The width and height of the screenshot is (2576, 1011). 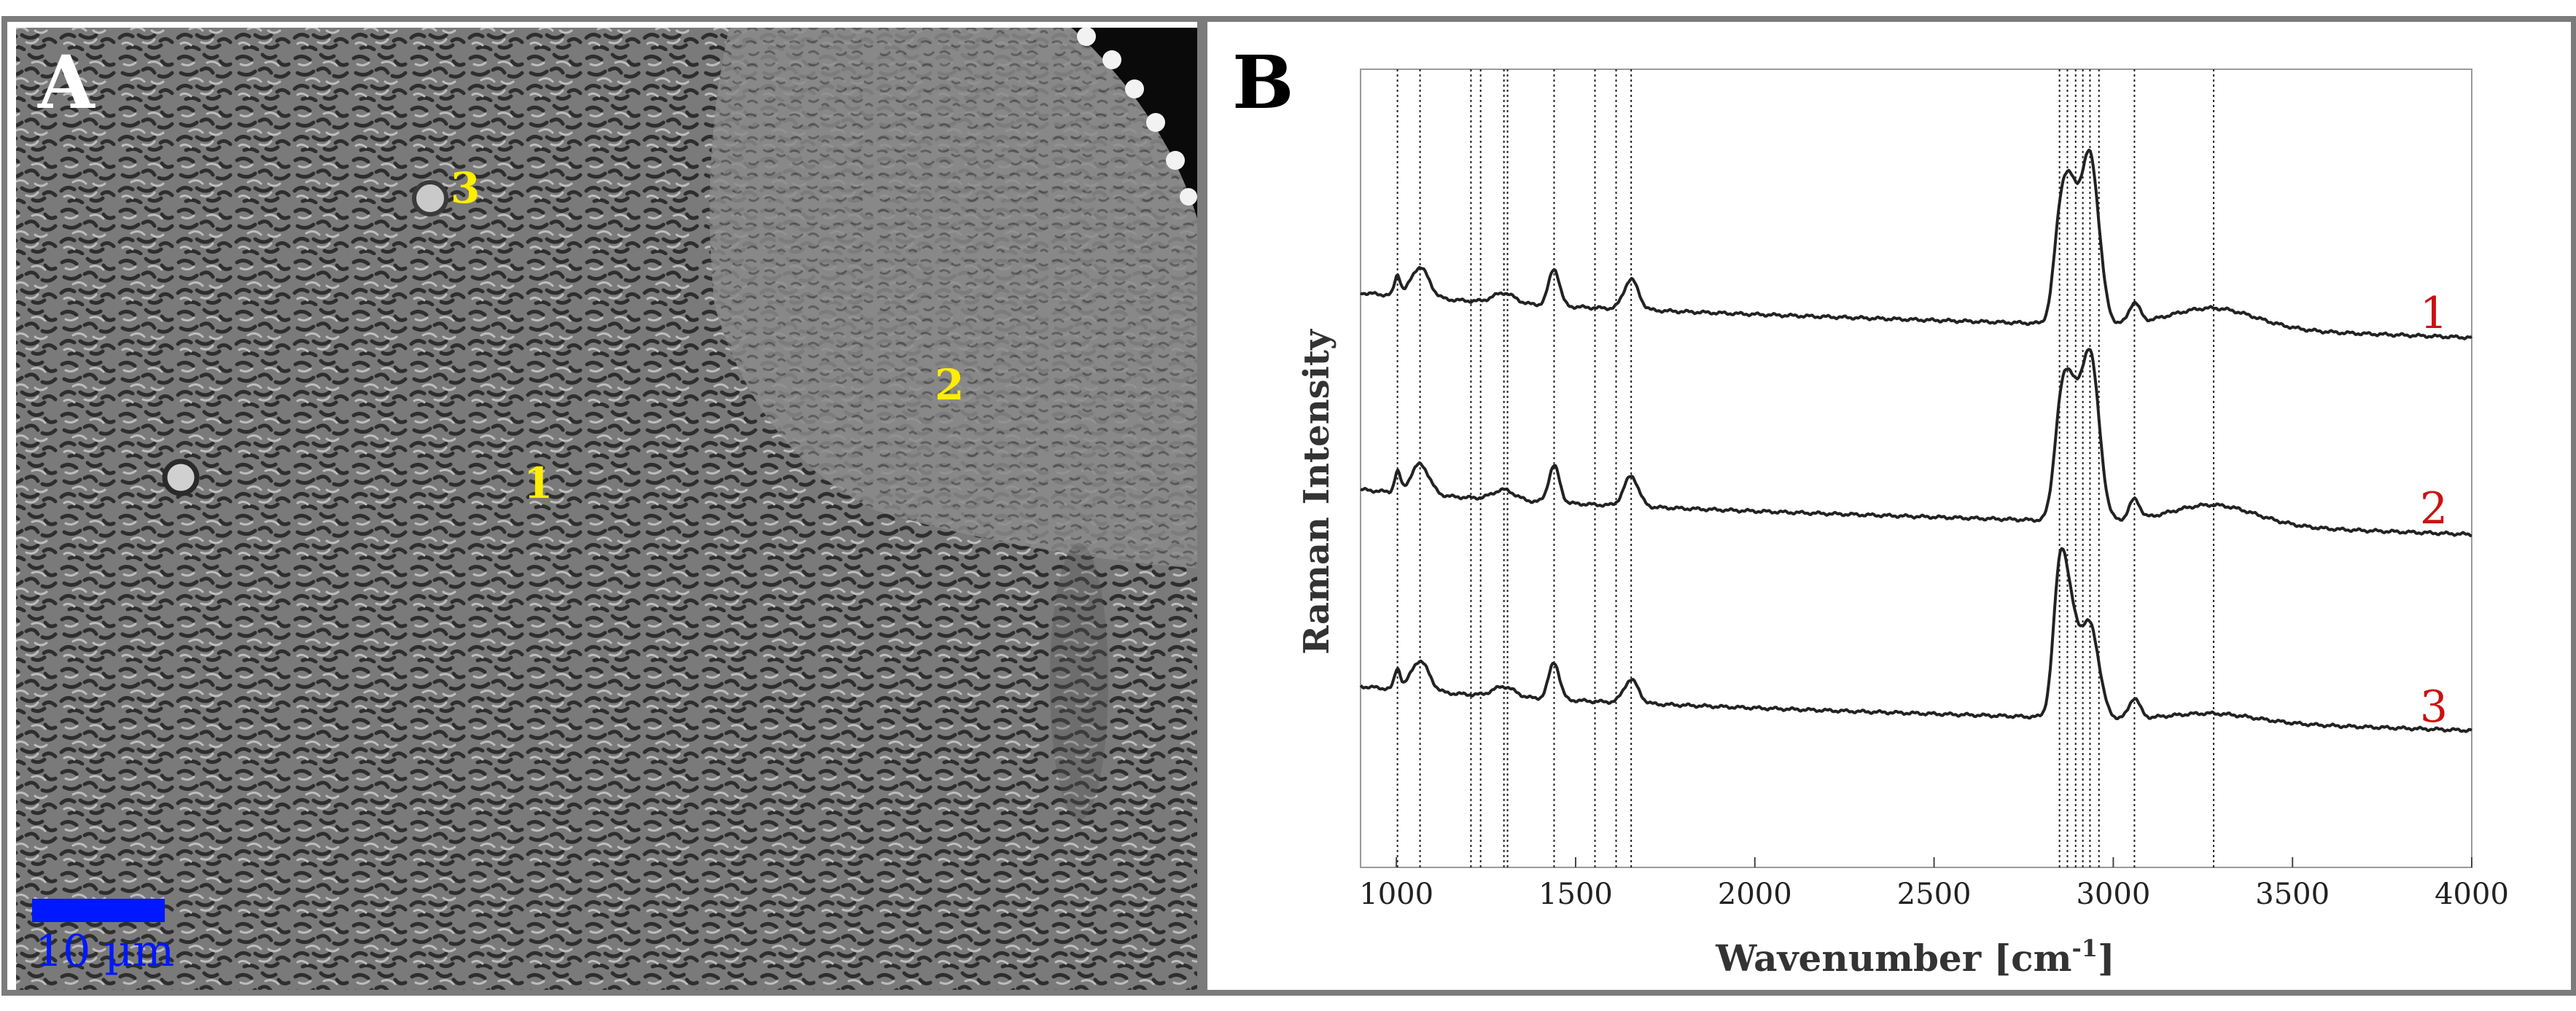 What do you see at coordinates (1935, 895) in the screenshot?
I see `x-tick-label: 2500` at bounding box center [1935, 895].